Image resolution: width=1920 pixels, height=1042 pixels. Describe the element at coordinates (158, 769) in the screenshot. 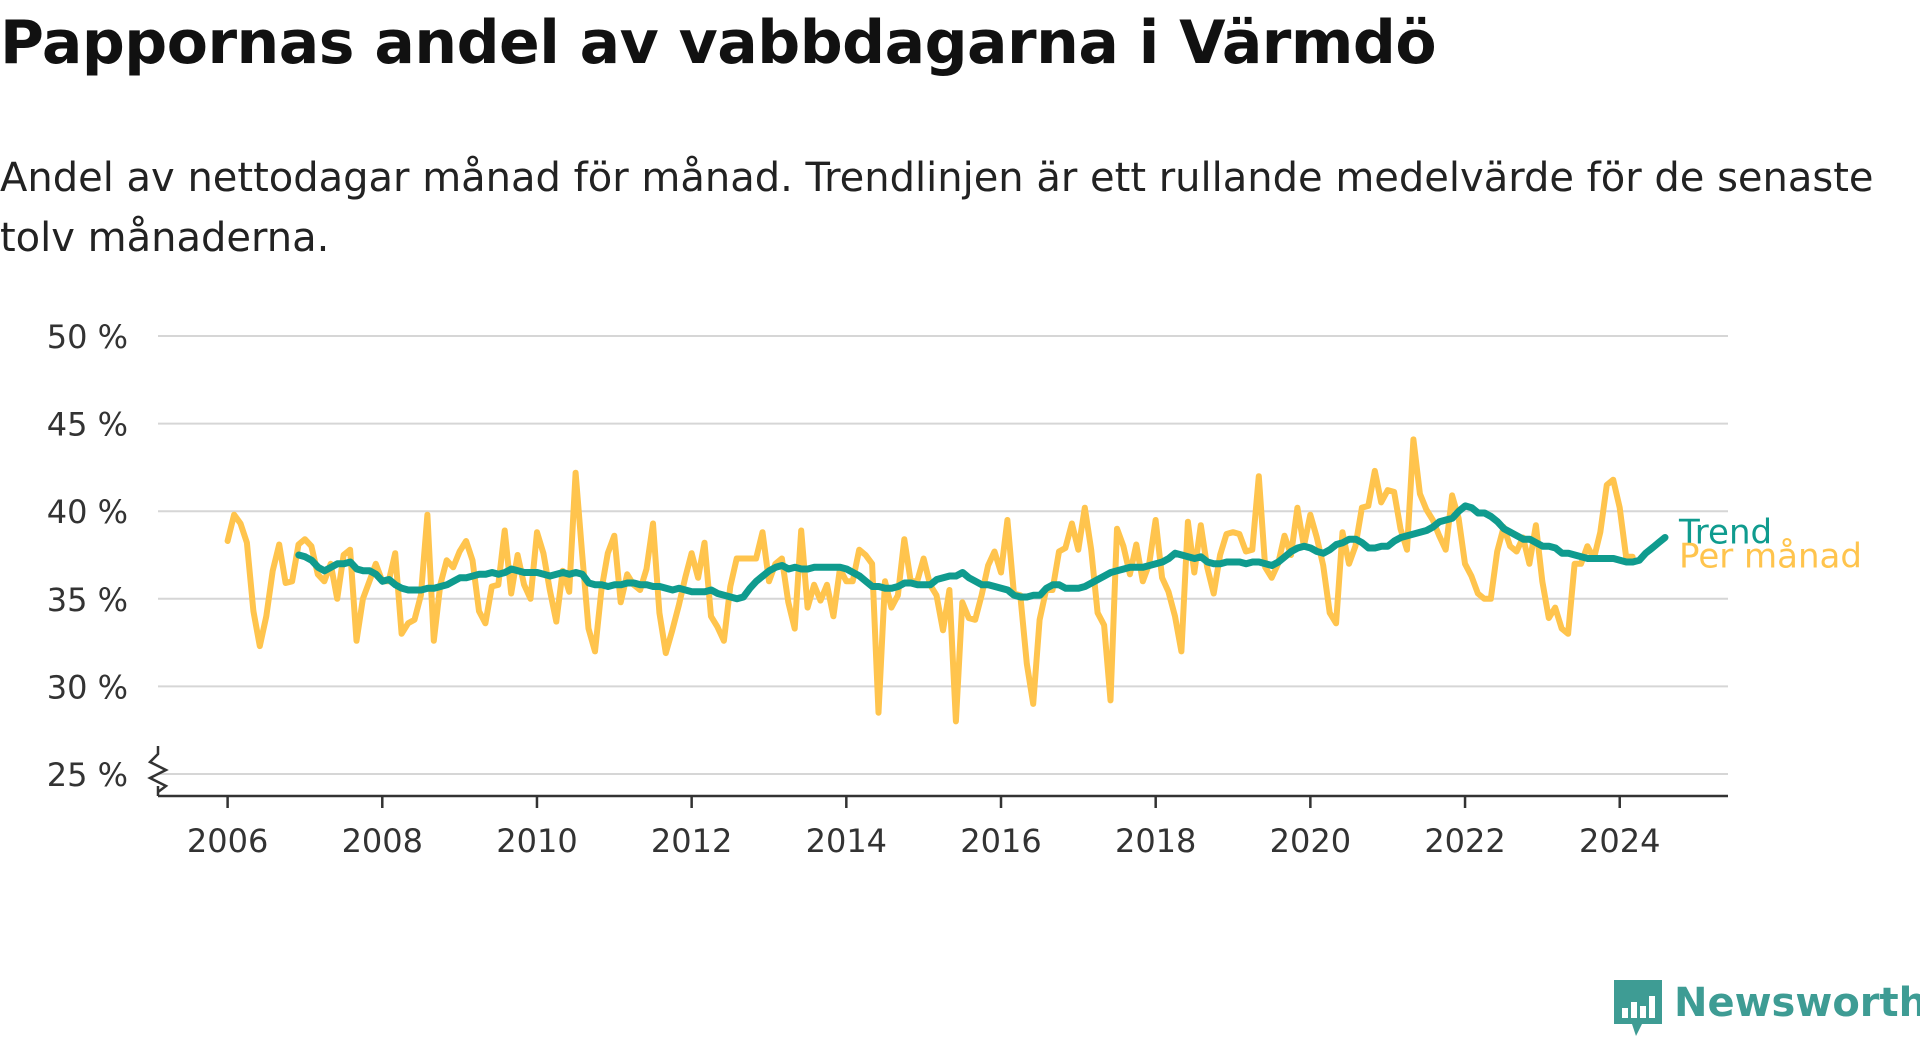

I see `axis-break-mark` at that location.